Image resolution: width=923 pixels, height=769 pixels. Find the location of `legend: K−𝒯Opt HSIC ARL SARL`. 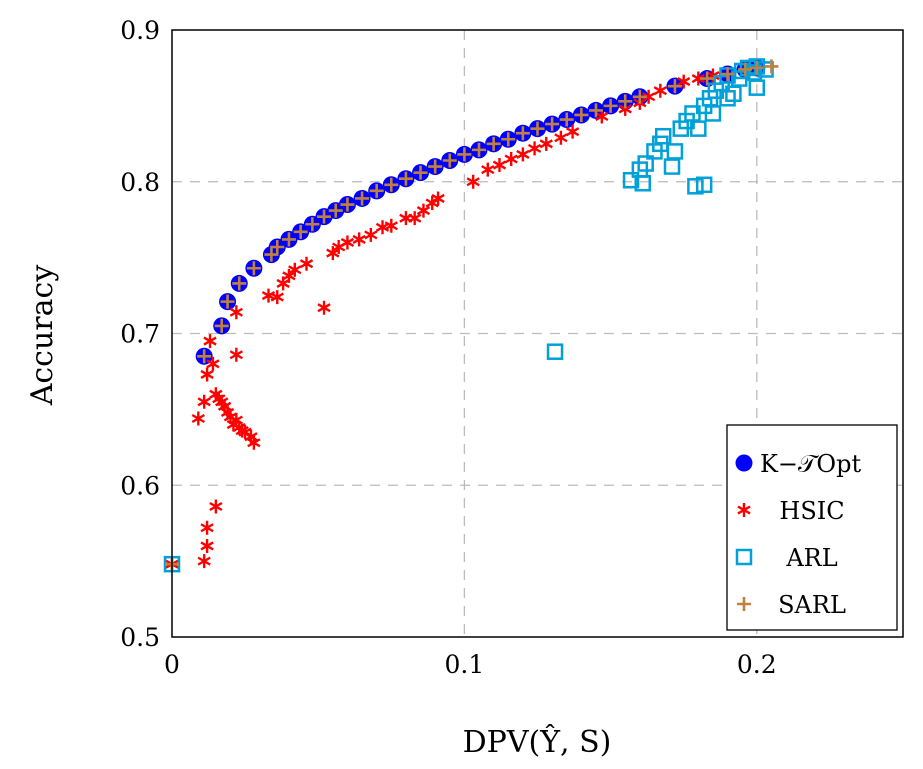

legend: K−𝒯Opt HSIC ARL SARL is located at coordinates (812, 527).